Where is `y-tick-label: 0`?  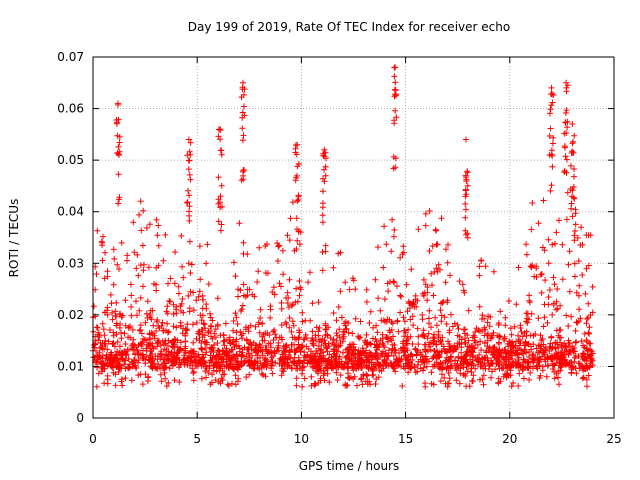
y-tick-label: 0 is located at coordinates (80, 418).